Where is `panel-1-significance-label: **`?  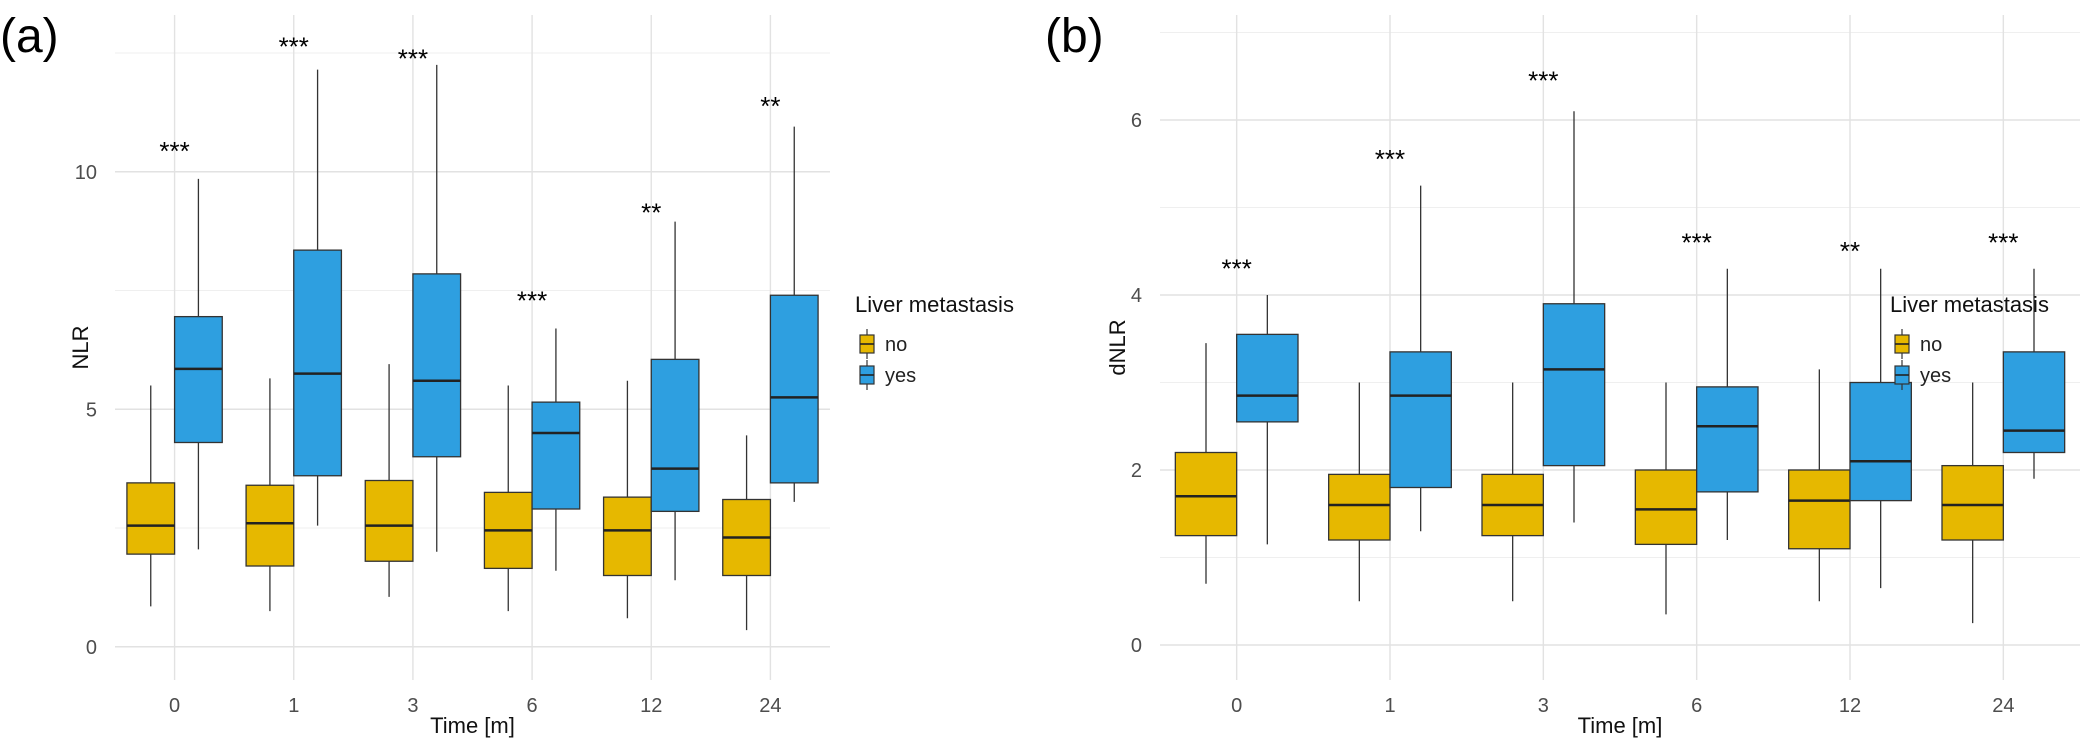
panel-1-significance-label: ** is located at coordinates (1850, 251).